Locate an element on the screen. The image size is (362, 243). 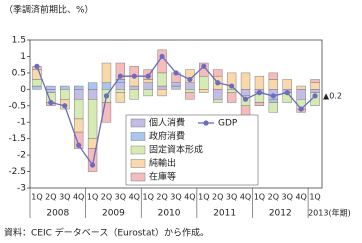
legend-label: 固定資本形成 is located at coordinates (176, 150).